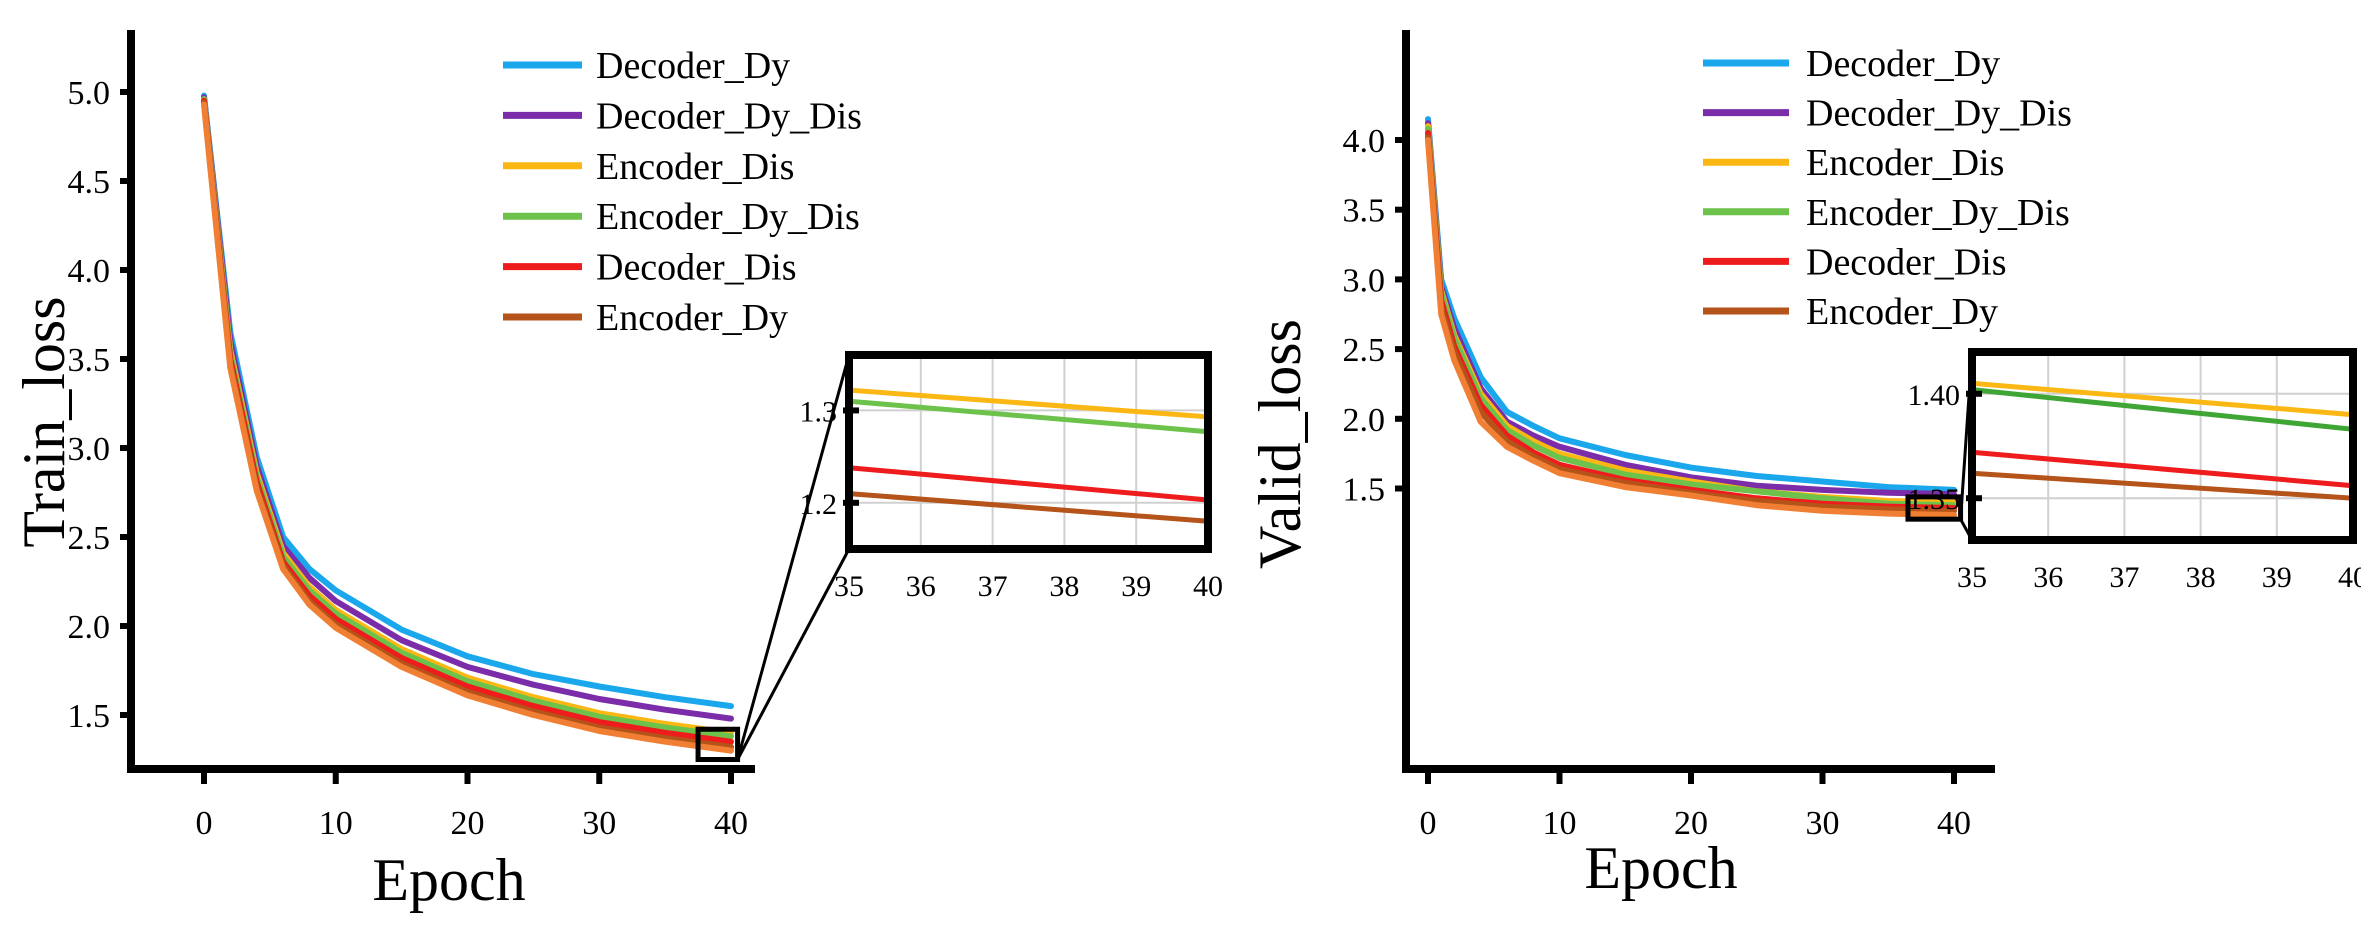 This screenshot has height=932, width=2361. What do you see at coordinates (468, 823) in the screenshot?
I see `train-x-tick-label: 20` at bounding box center [468, 823].